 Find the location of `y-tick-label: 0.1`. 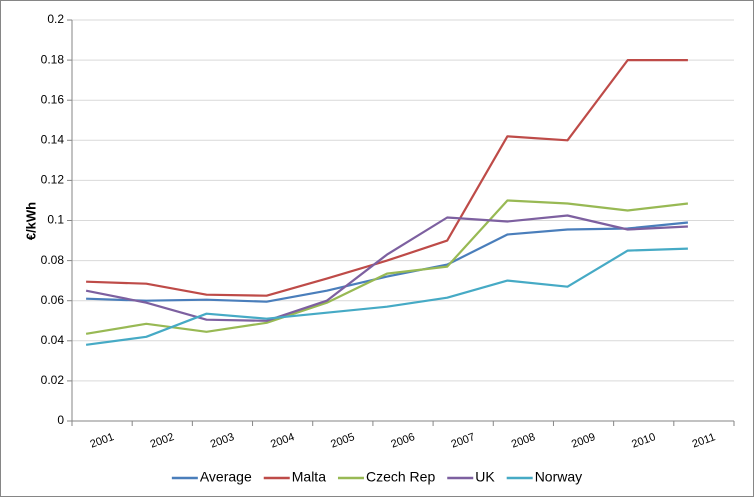

y-tick-label: 0.1 is located at coordinates (55, 220).